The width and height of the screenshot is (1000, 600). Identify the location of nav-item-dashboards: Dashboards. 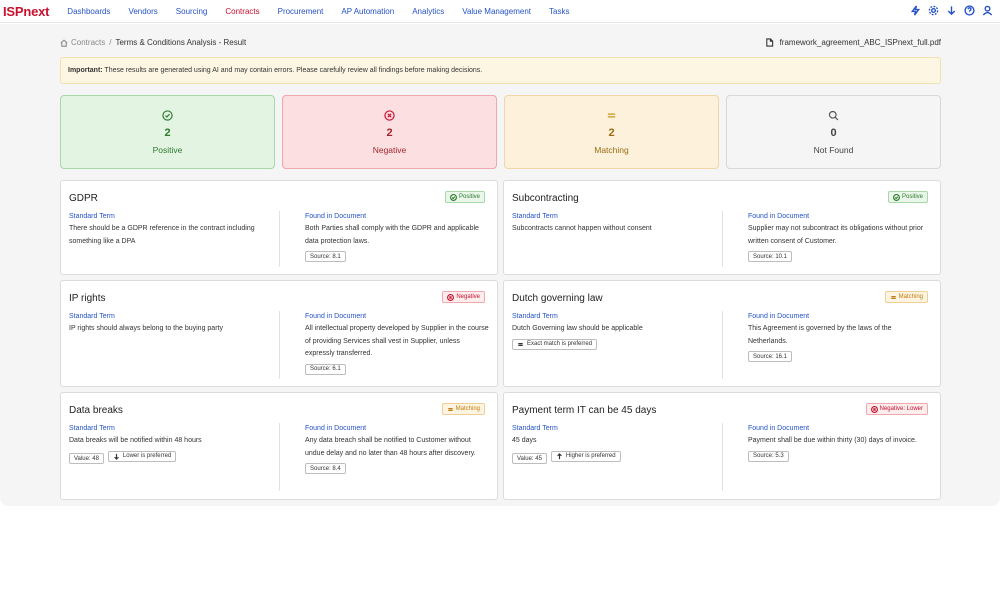
(89, 11).